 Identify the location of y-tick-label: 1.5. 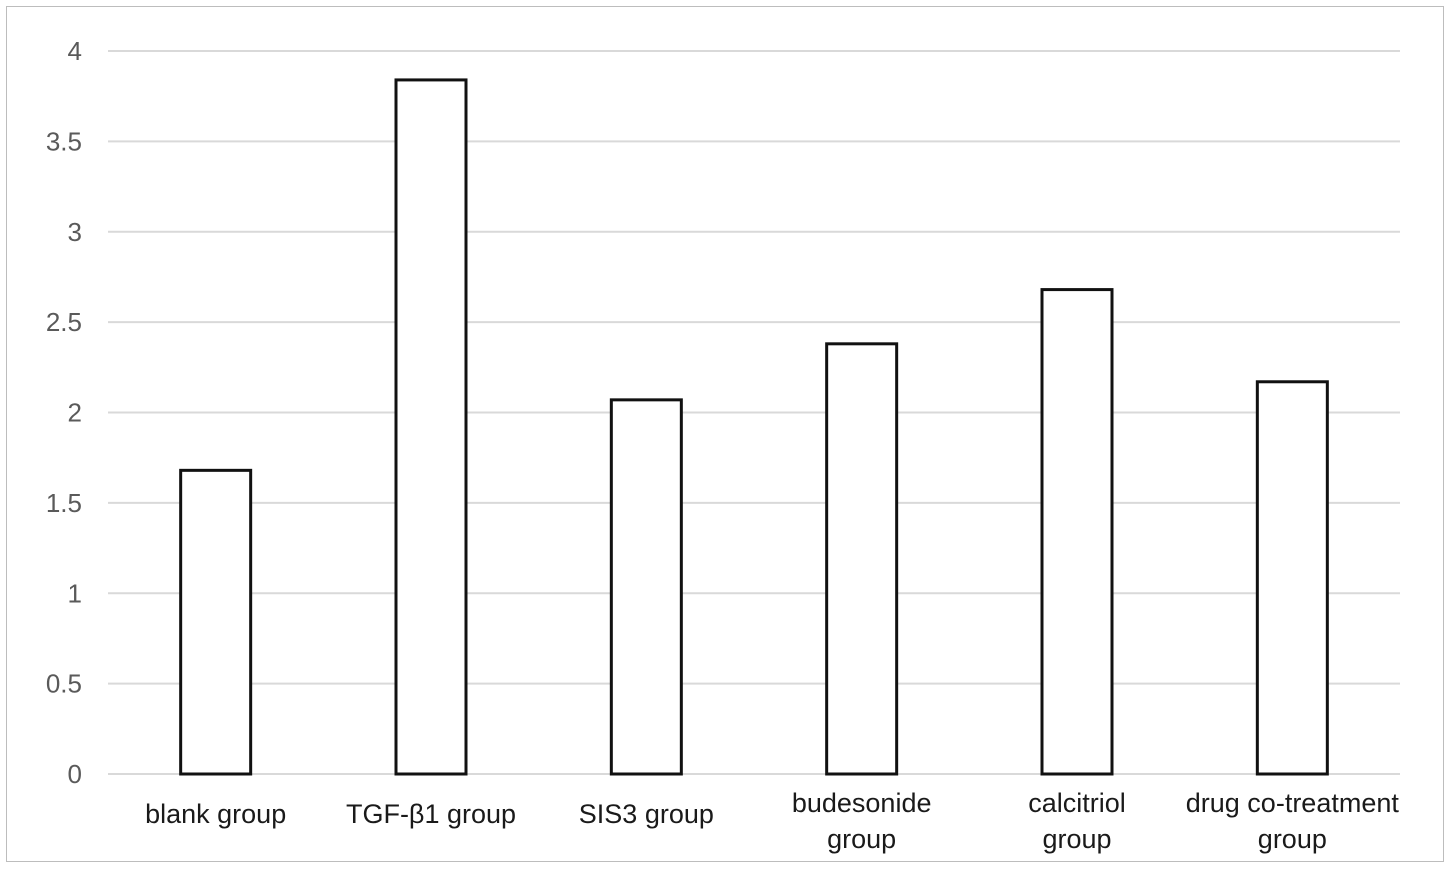
(64, 503).